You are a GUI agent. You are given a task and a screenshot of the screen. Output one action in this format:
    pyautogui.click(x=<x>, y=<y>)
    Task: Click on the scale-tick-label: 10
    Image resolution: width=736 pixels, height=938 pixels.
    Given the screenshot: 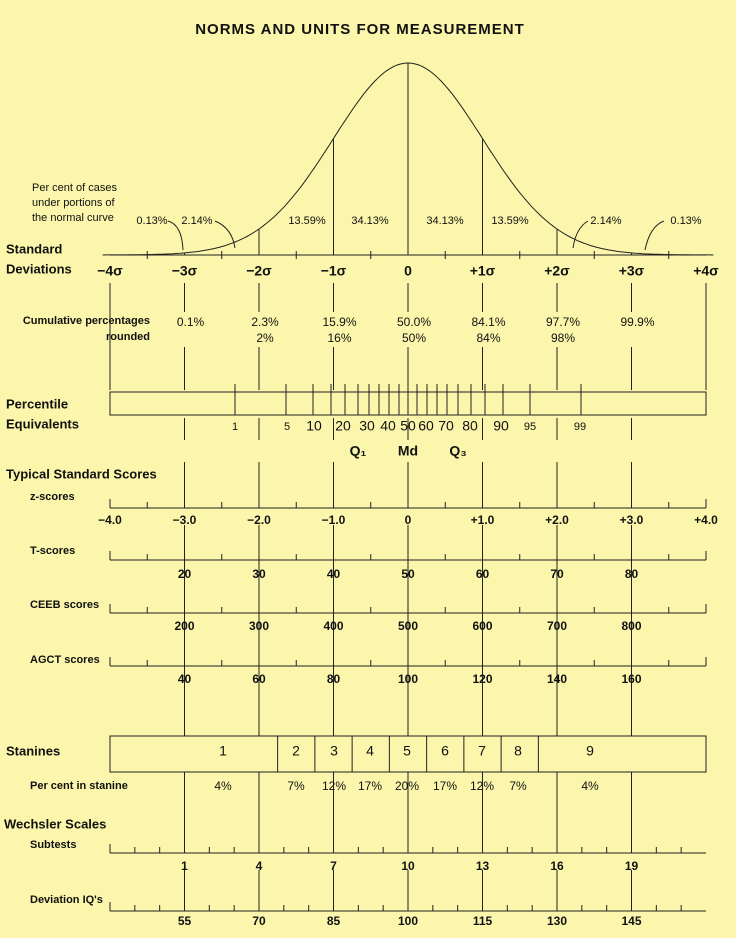 What is the action you would take?
    pyautogui.click(x=408, y=866)
    